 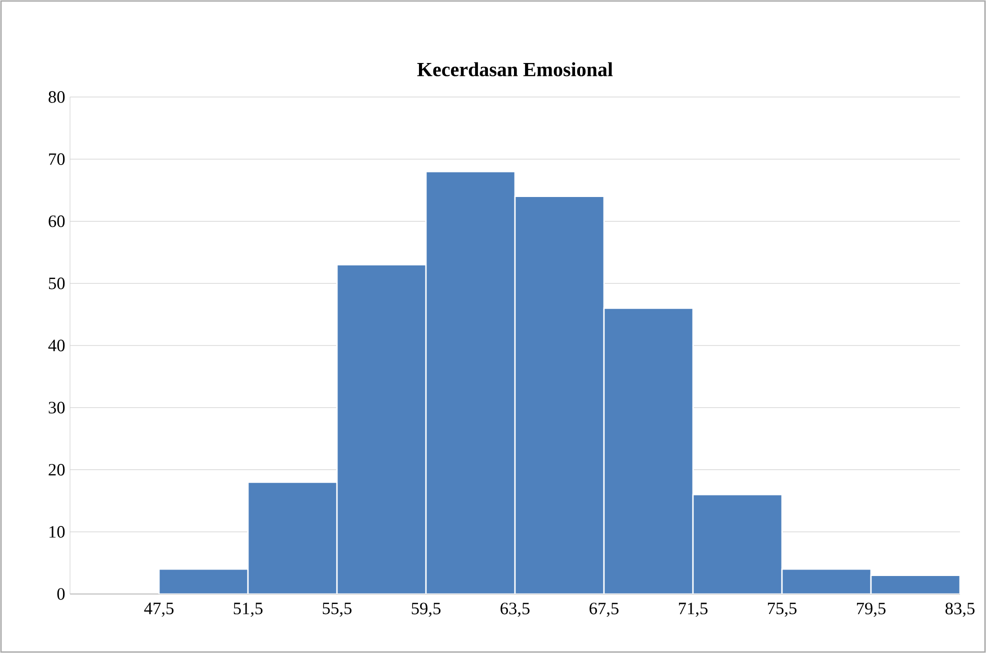 What do you see at coordinates (56, 221) in the screenshot?
I see `y-tick-label: 60` at bounding box center [56, 221].